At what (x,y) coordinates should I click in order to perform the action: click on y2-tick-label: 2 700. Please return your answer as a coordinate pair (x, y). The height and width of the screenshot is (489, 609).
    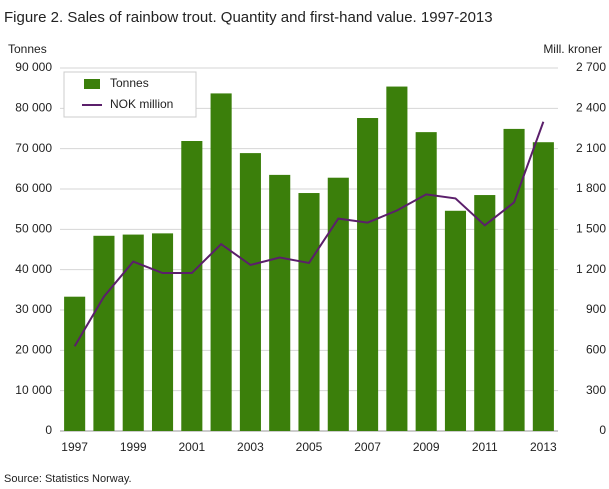
    Looking at the image, I should click on (591, 67).